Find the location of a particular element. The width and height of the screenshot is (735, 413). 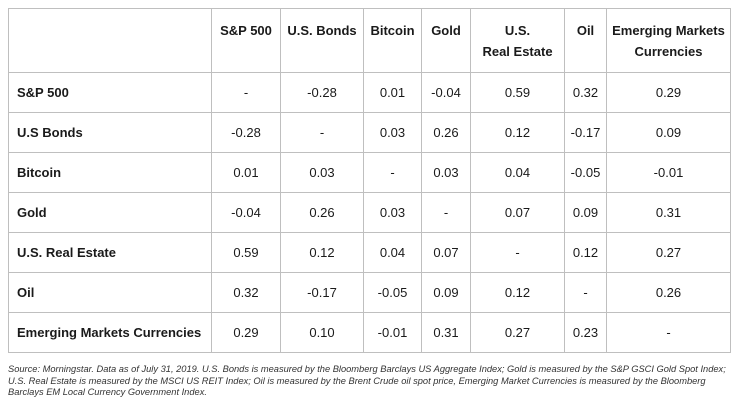

table-row: S&P 500- -0.28 0.01 -0.04 0.59 0.32 0.29 is located at coordinates (369, 92).